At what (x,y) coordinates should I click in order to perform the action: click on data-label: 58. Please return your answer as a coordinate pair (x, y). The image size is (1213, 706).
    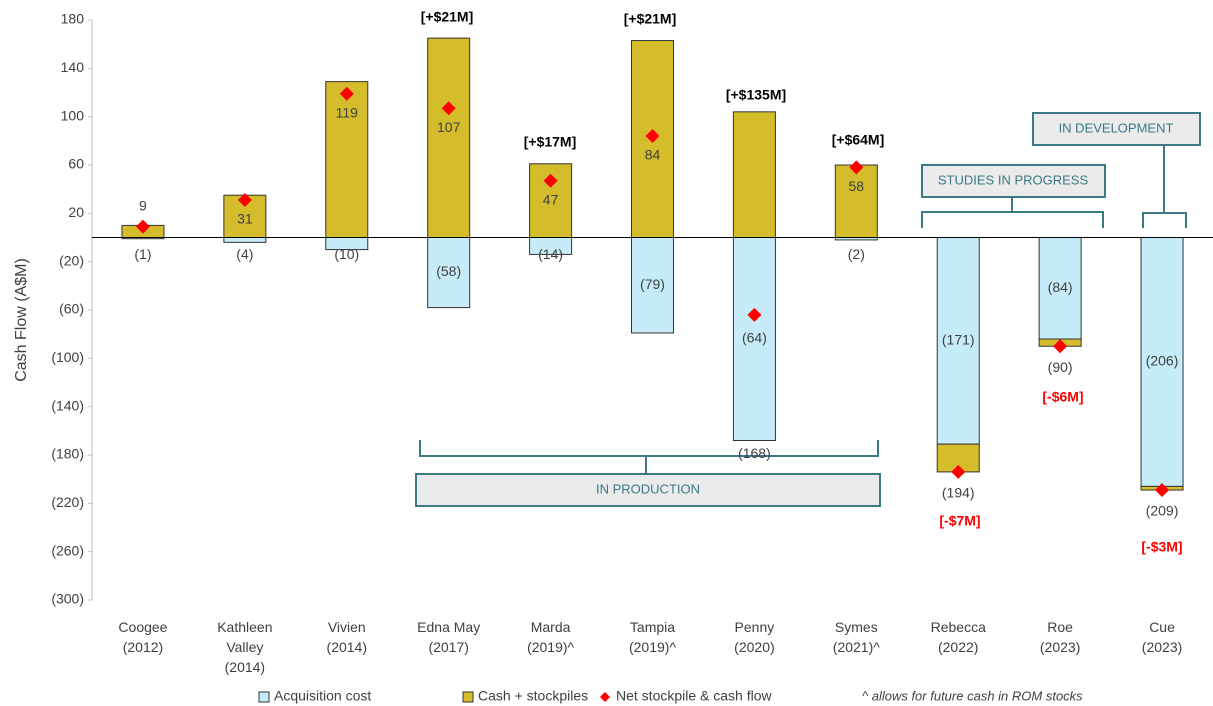
    Looking at the image, I should click on (857, 186).